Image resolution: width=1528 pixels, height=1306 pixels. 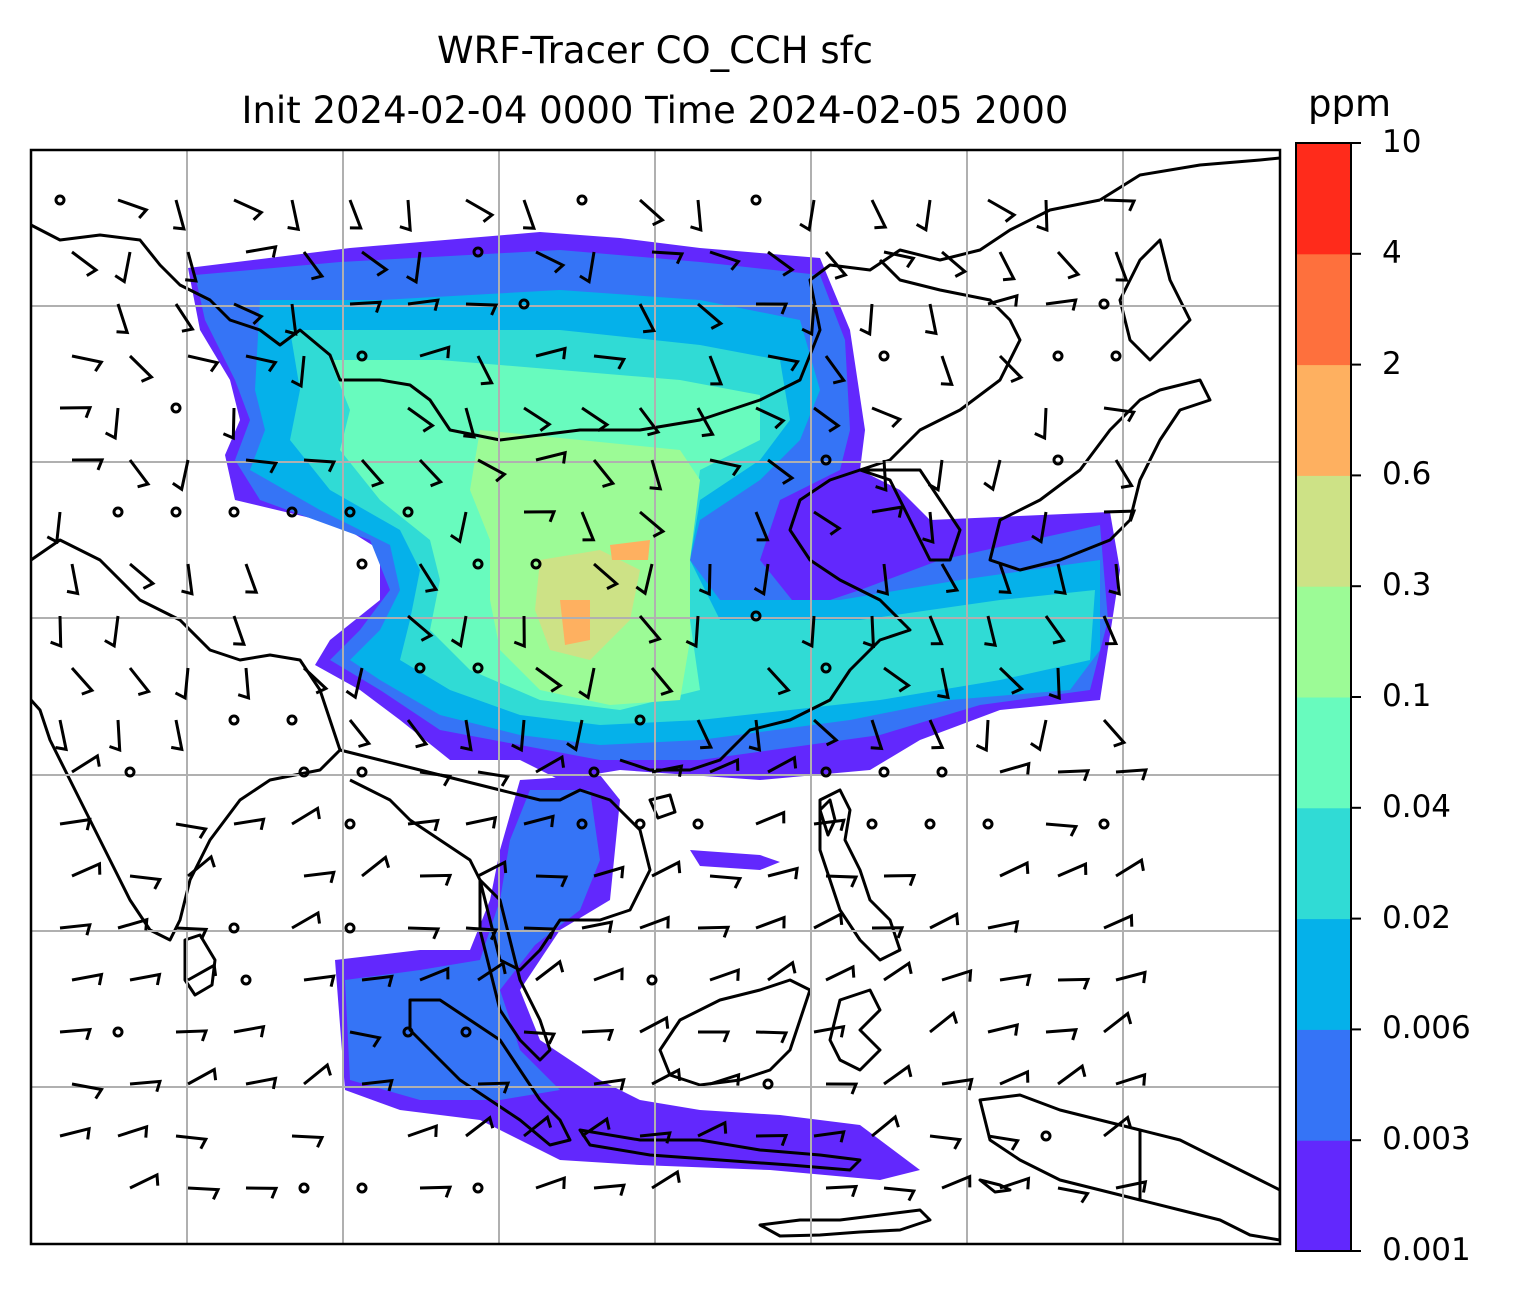 What do you see at coordinates (827, 817) in the screenshot?
I see `coastline-taiwan` at bounding box center [827, 817].